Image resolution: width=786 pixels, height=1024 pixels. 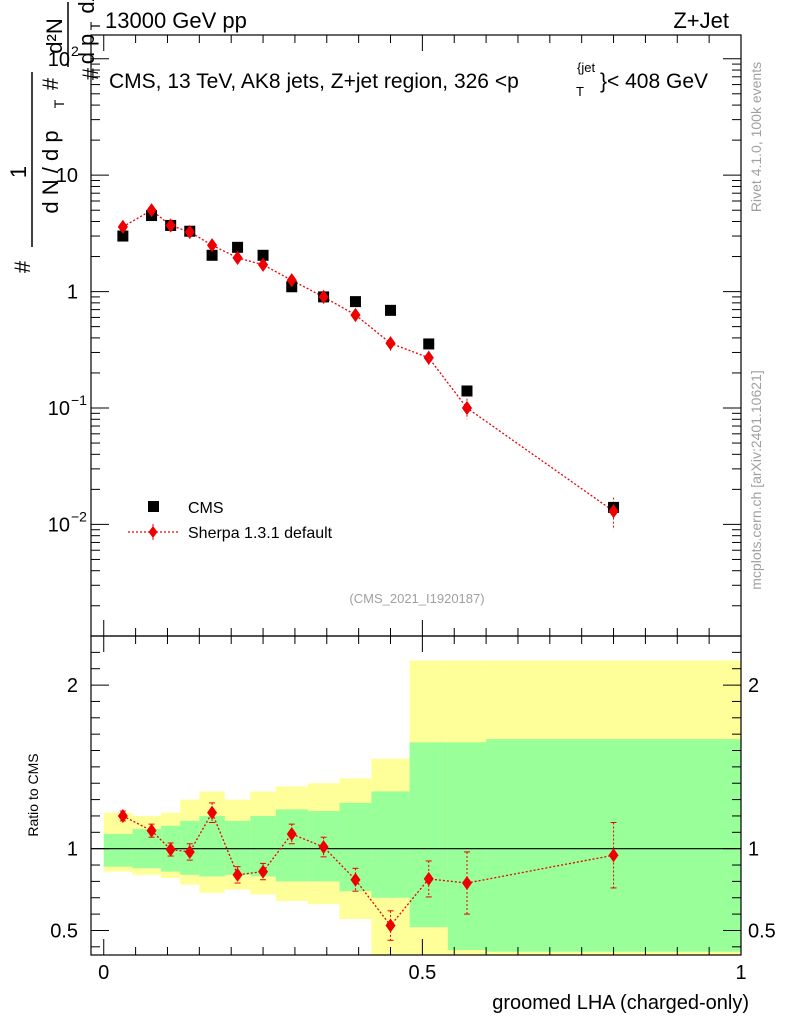 What do you see at coordinates (33, 794) in the screenshot?
I see `ratio-ylabel: Ratio to CMS` at bounding box center [33, 794].